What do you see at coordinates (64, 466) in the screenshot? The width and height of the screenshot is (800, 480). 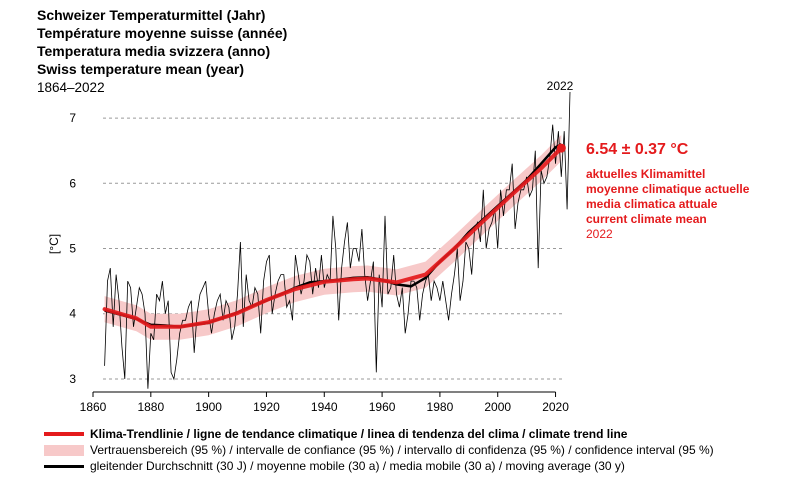 I see `legend-swatch-ma` at bounding box center [64, 466].